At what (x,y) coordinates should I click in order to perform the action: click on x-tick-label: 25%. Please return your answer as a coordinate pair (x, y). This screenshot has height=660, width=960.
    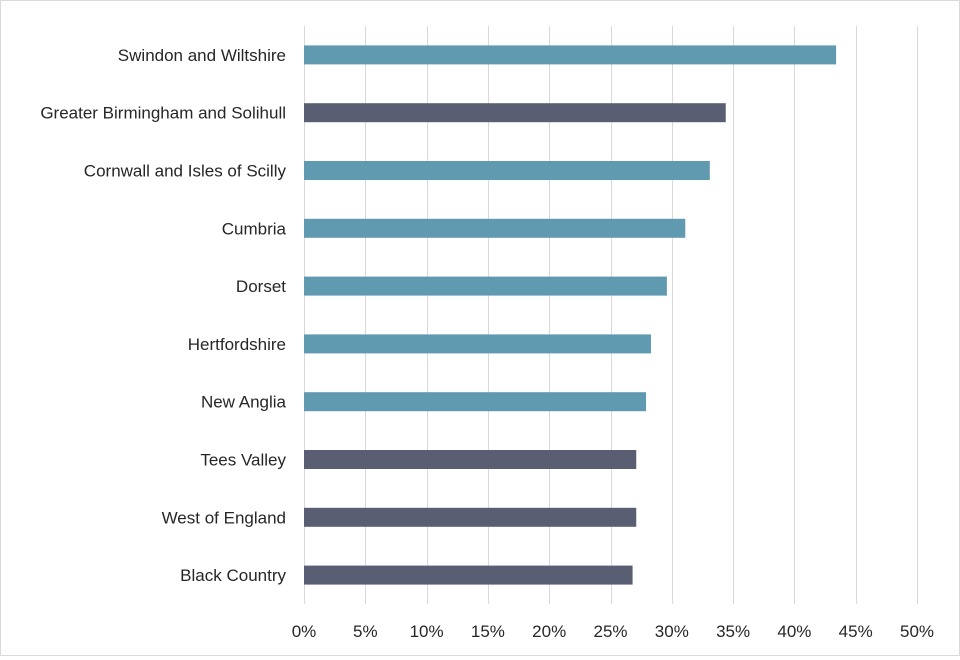
    Looking at the image, I should click on (610, 631).